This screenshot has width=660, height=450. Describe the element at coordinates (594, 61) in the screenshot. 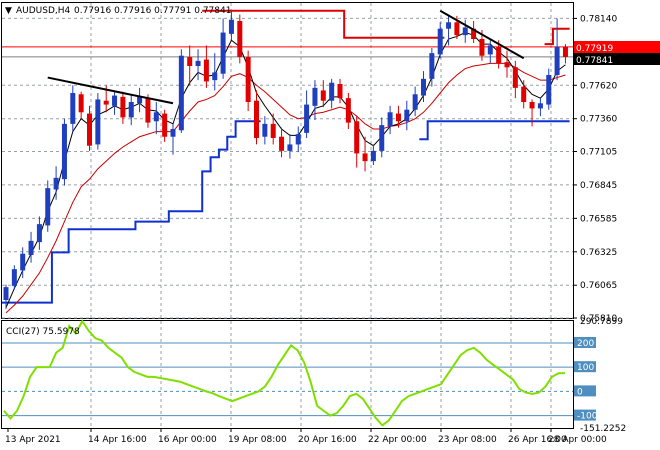

I see `svg-text: 0.77841` at that location.